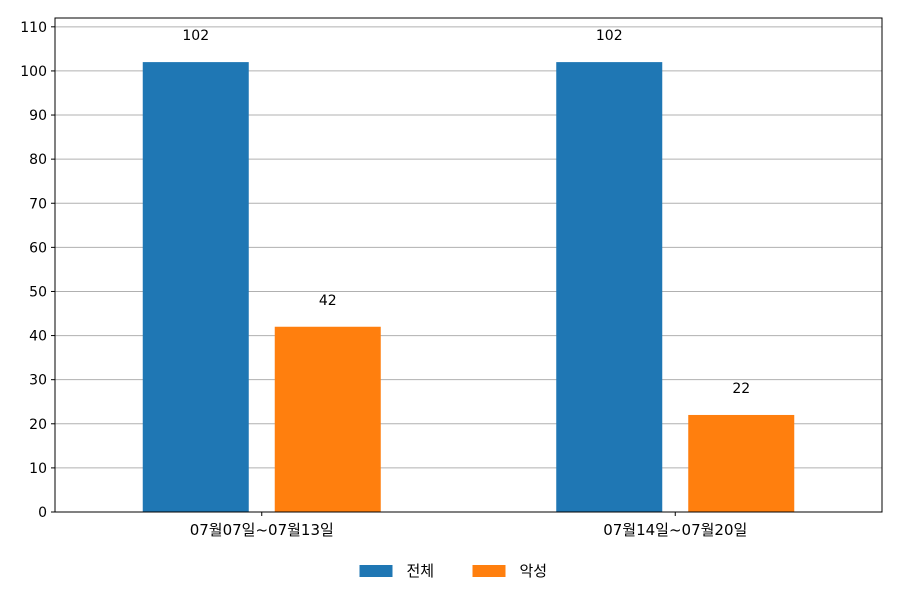  Describe the element at coordinates (38, 160) in the screenshot. I see `y-tick-label: 80` at that location.